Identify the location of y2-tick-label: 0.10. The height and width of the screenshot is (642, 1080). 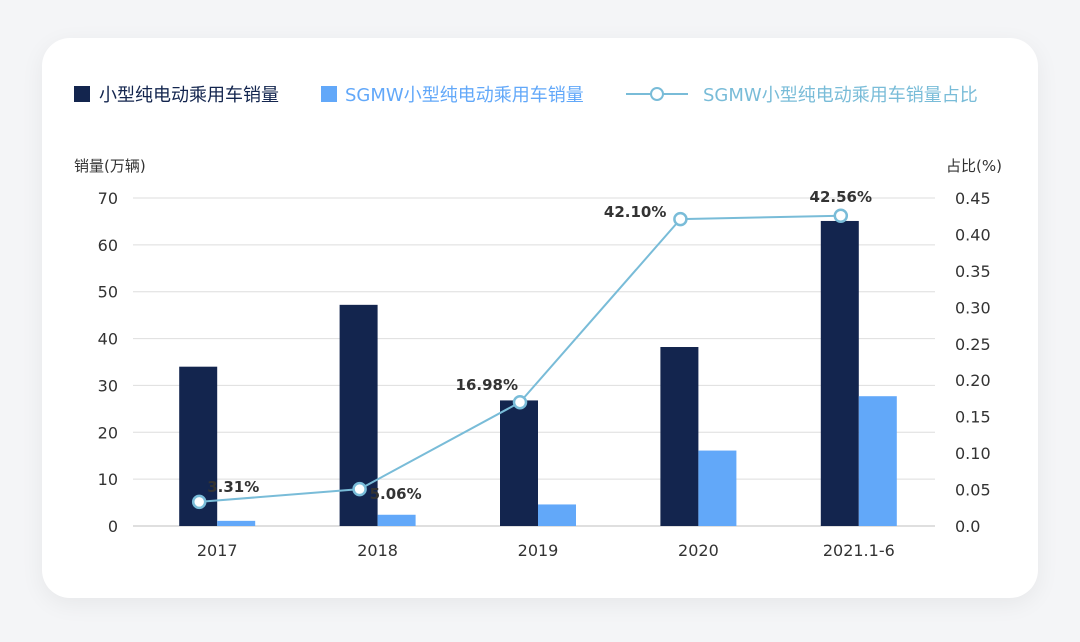
(973, 453).